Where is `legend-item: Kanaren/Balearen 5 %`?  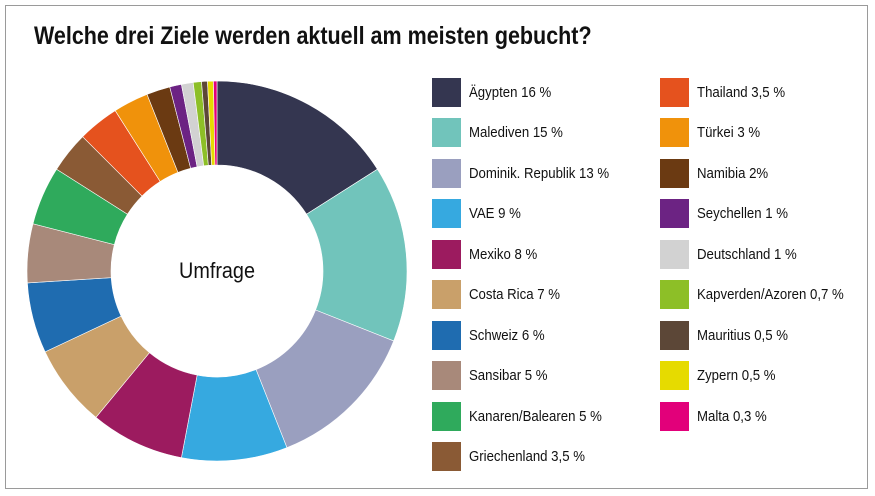 legend-item: Kanaren/Balearen 5 % is located at coordinates (526, 416).